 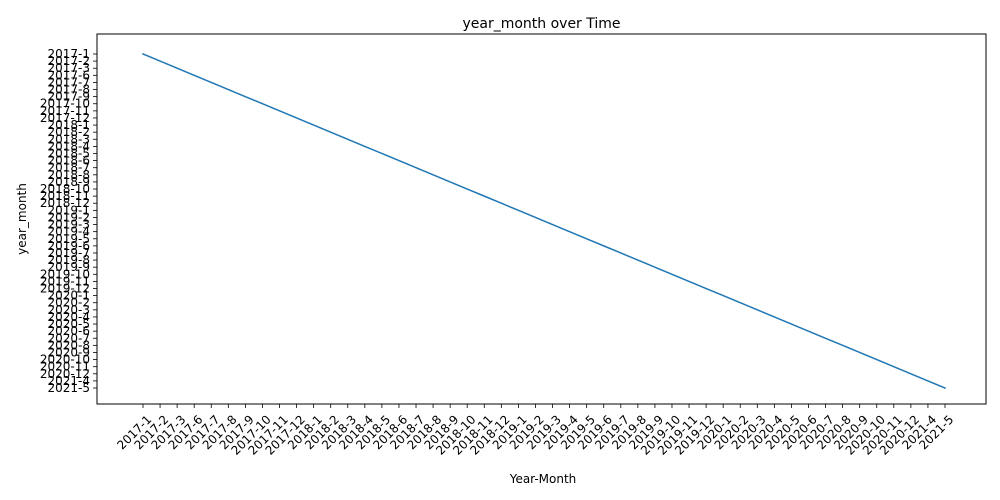 What do you see at coordinates (68, 75) in the screenshot?
I see `y-tick-label: 2017-6` at bounding box center [68, 75].